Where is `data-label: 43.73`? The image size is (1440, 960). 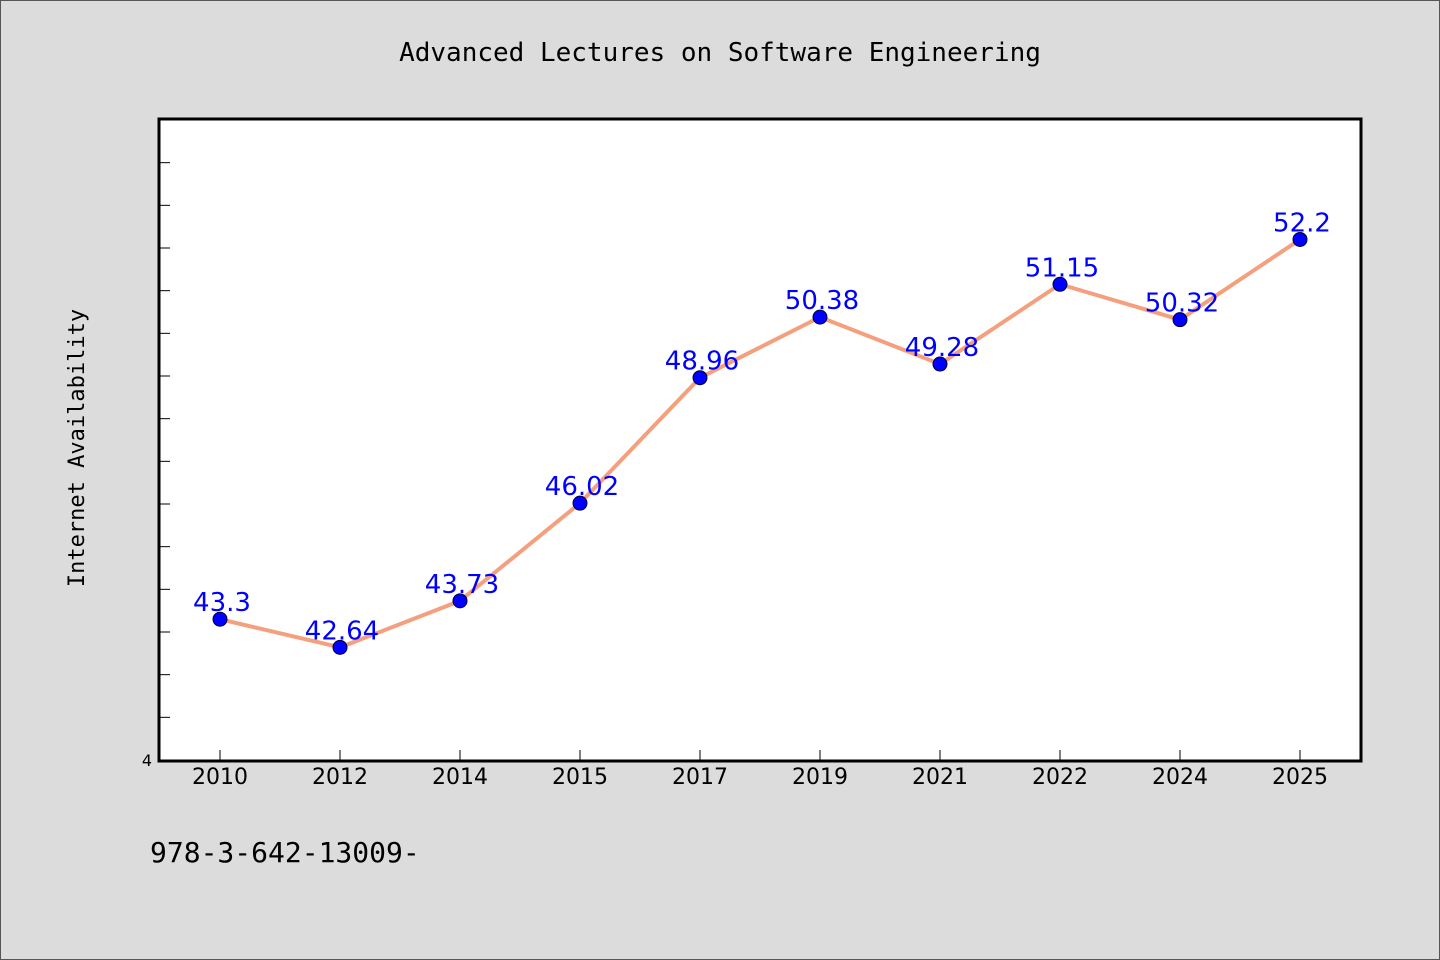
data-label: 43.73 is located at coordinates (462, 585).